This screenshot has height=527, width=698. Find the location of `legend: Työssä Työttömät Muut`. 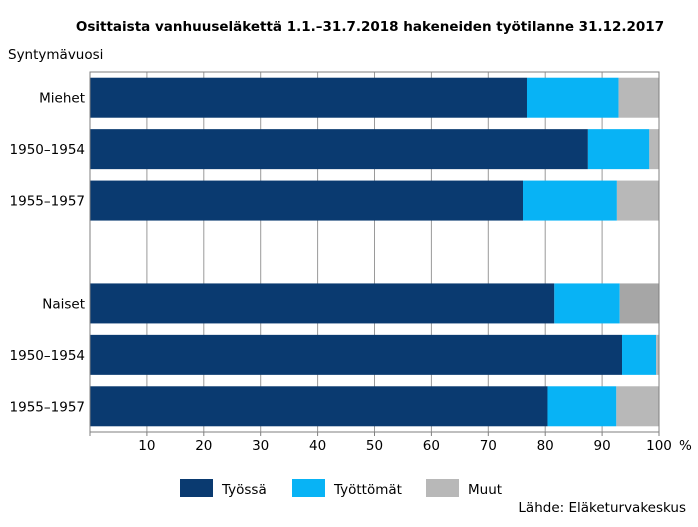

legend: Työssä Työttömät Muut is located at coordinates (341, 488).